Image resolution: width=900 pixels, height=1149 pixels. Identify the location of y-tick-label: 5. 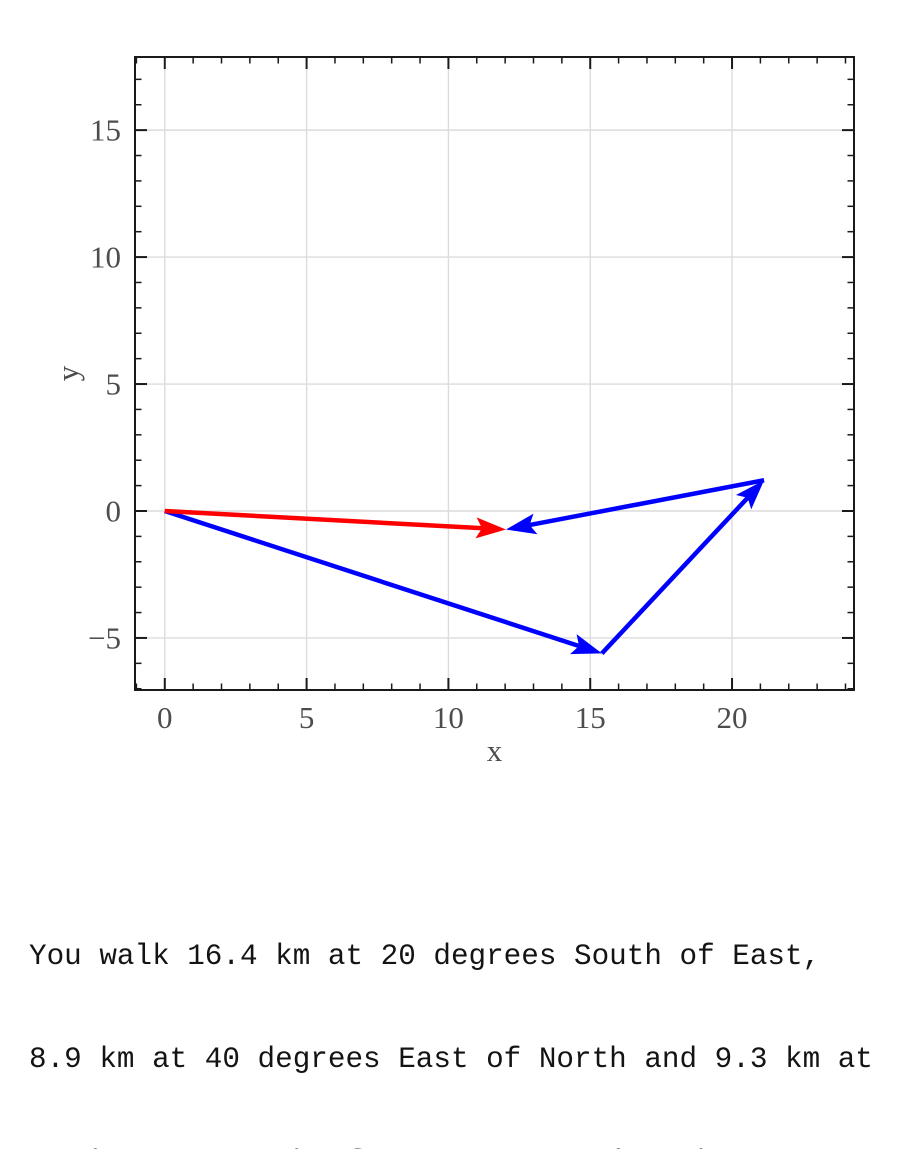
(114, 384).